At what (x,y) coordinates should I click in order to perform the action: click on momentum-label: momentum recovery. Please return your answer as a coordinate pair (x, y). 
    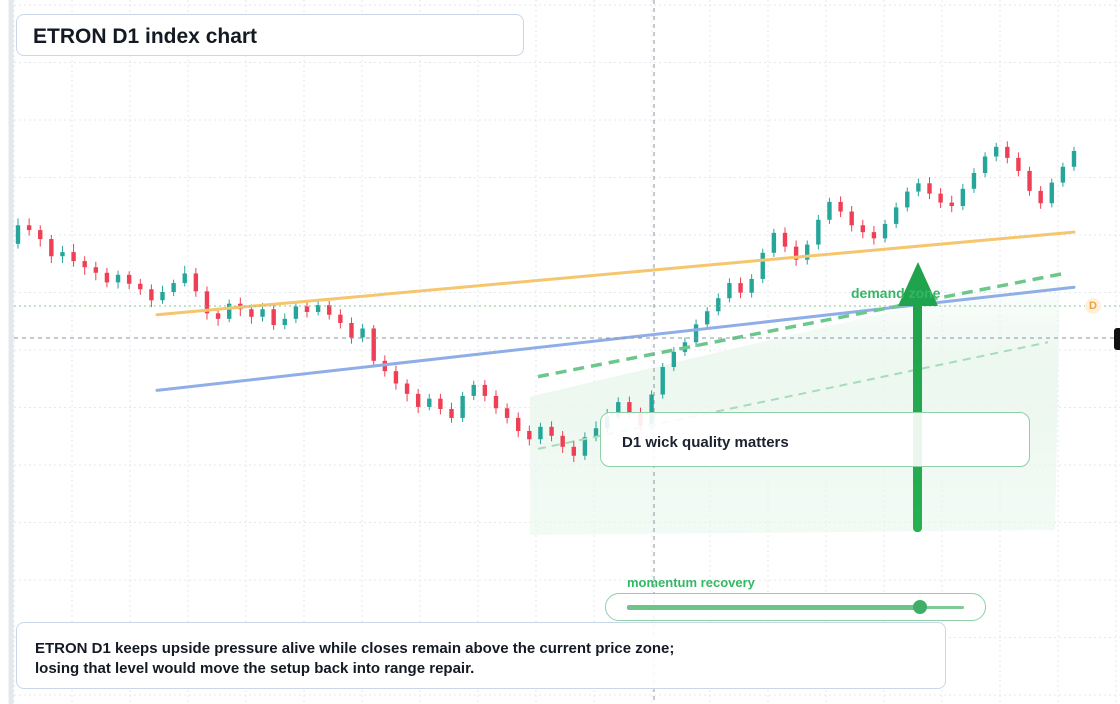
    Looking at the image, I should click on (691, 582).